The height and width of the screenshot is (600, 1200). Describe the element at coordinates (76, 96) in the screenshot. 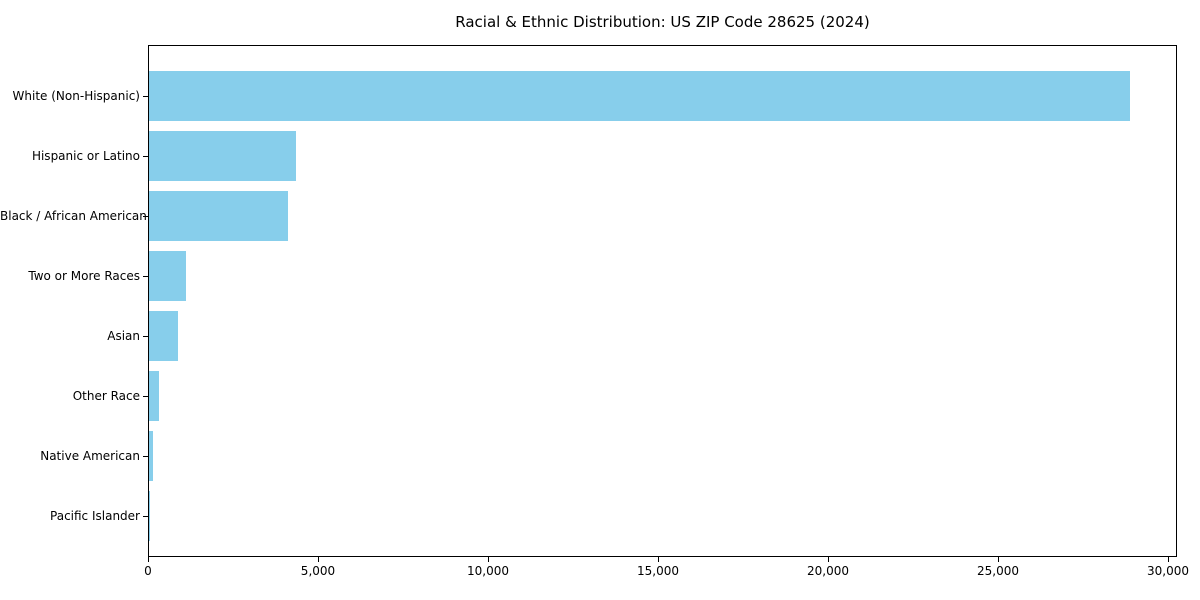

I see `y-tick-label-white-non-hispanic: White (Non-Hispanic)` at that location.